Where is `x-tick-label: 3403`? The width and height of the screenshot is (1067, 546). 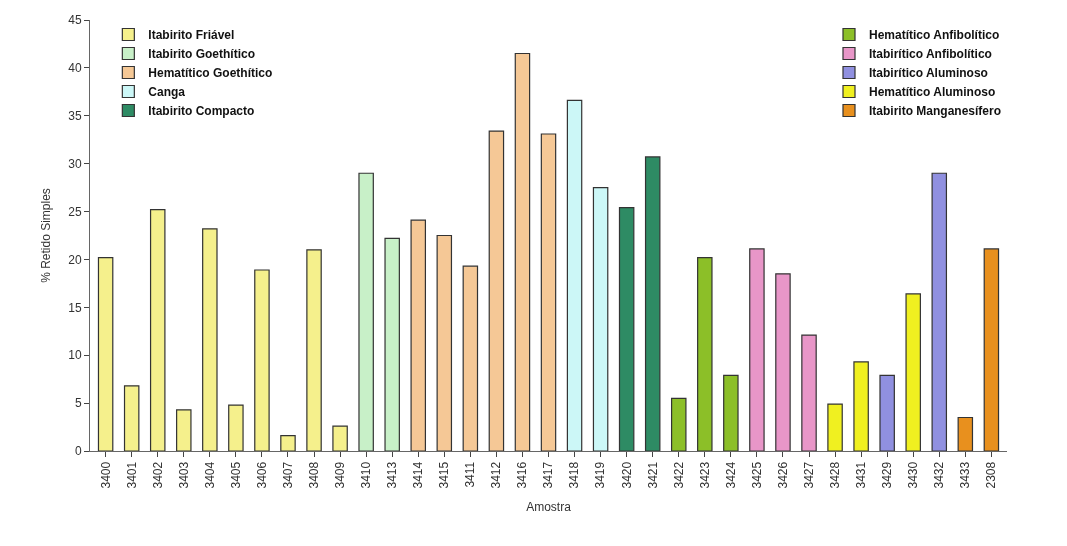 x-tick-label: 3403 is located at coordinates (183, 475).